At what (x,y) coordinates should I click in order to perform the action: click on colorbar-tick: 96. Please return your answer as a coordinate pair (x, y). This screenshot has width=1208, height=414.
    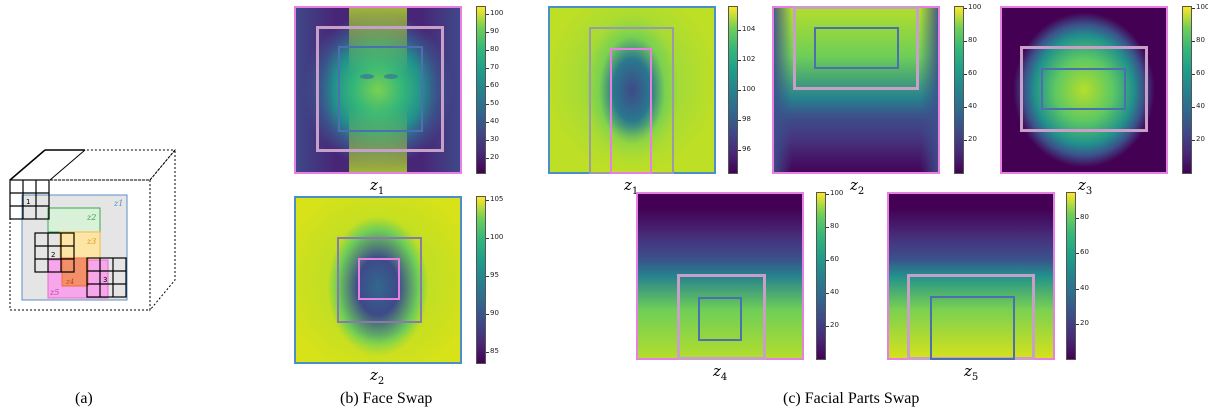
    Looking at the image, I should click on (744, 149).